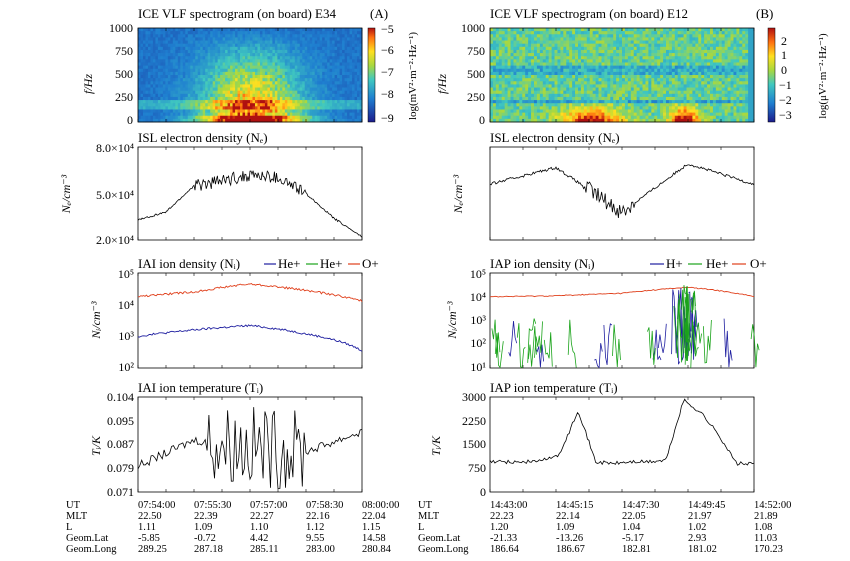  I want to click on ni-a-ytick: 10³, so click(126, 336).